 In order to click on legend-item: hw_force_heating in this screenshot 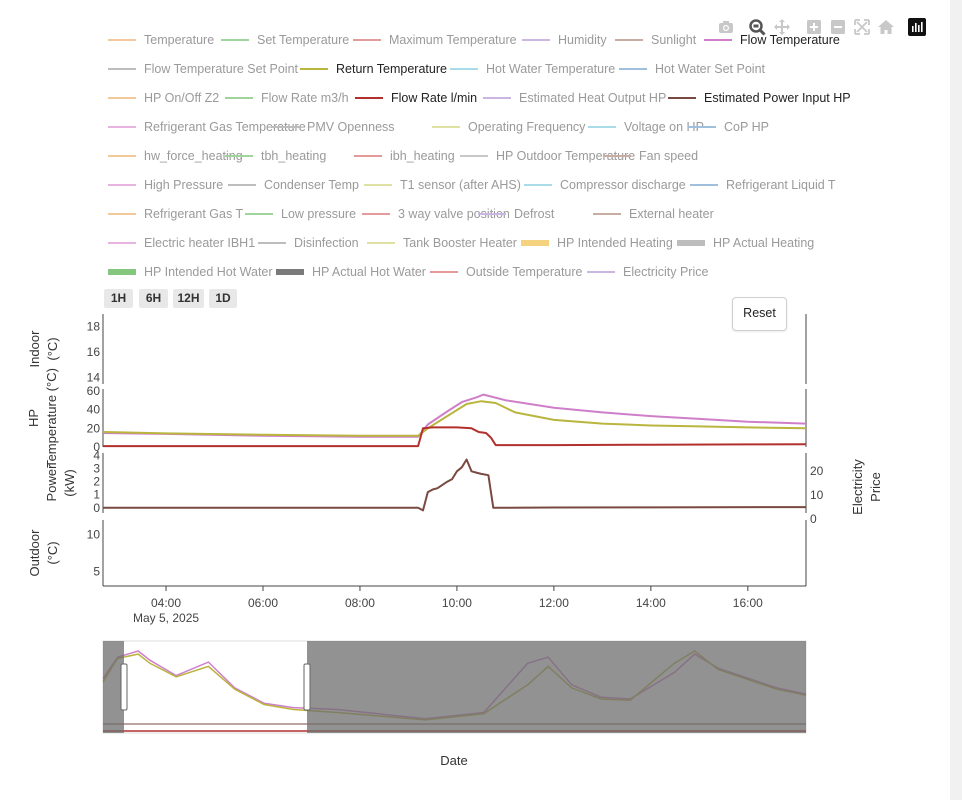, I will do `click(175, 156)`.